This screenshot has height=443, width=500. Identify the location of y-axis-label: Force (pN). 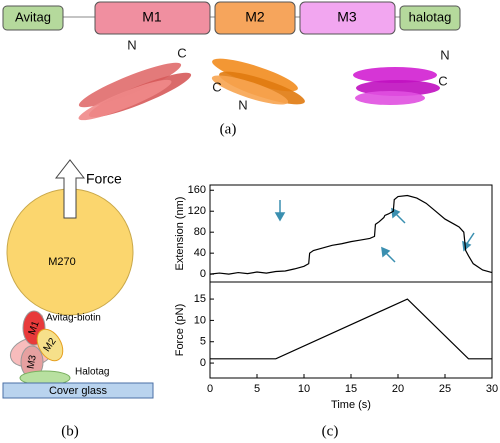
(180, 330).